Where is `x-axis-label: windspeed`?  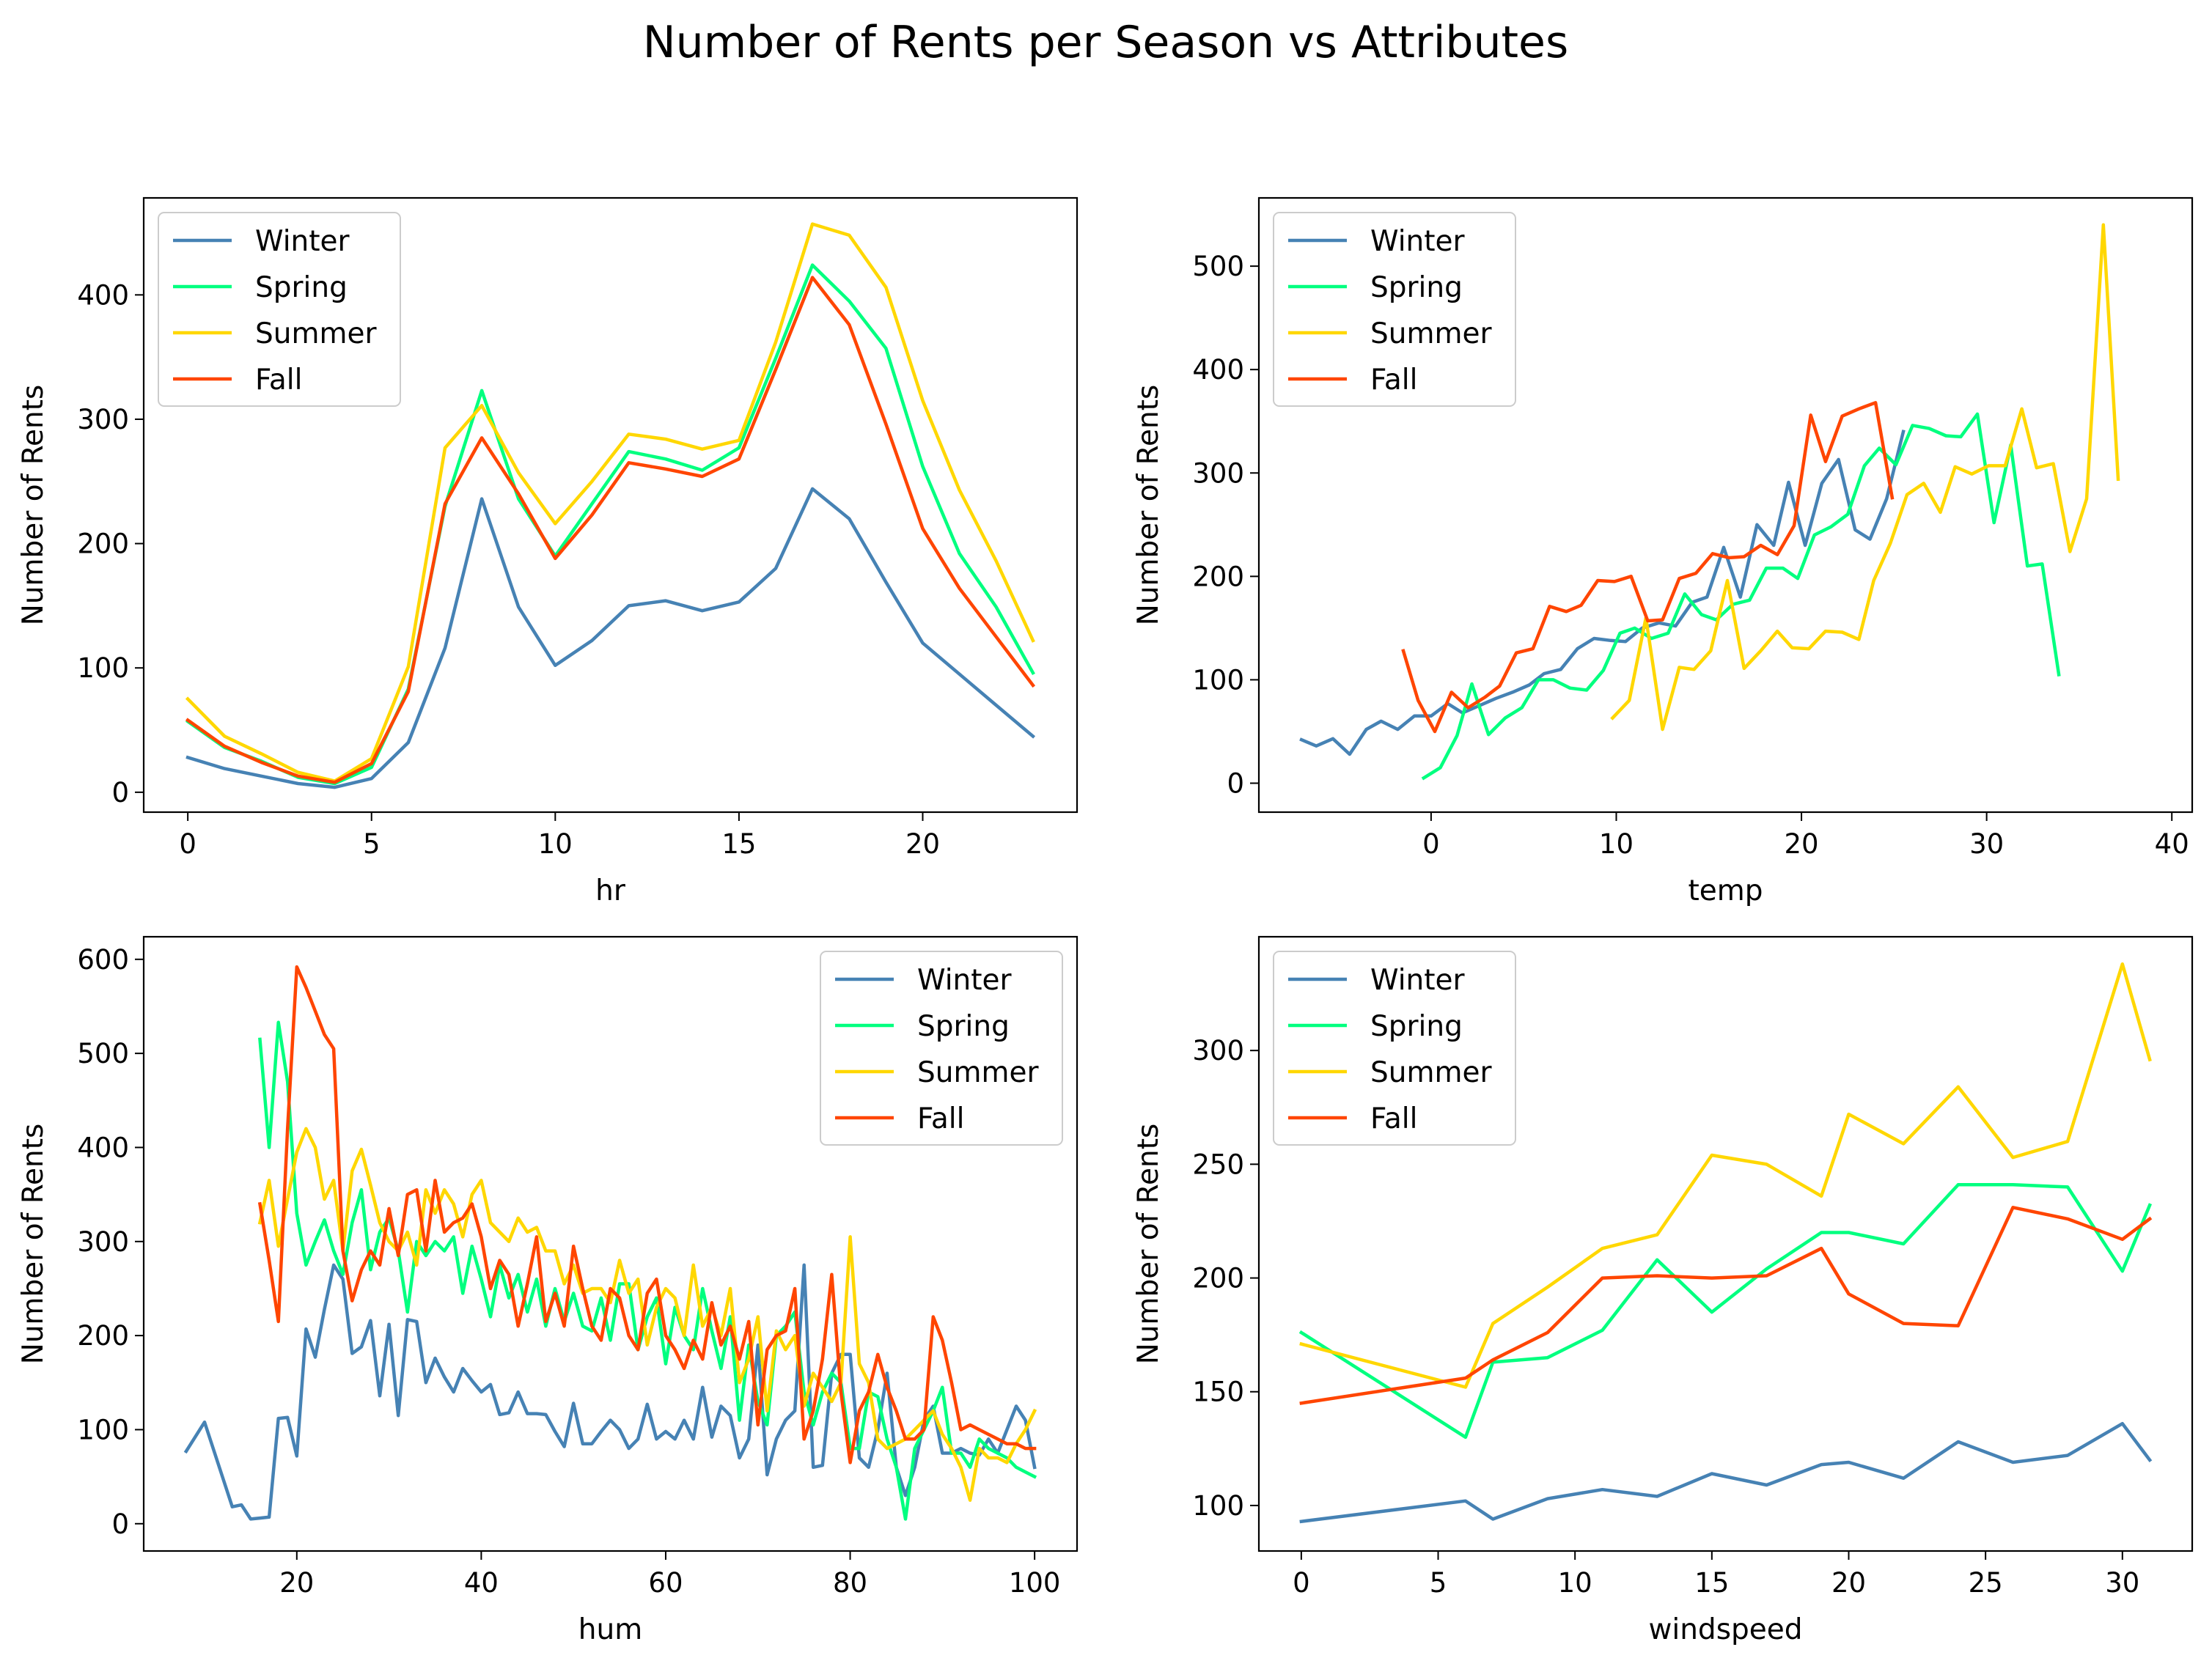
x-axis-label: windspeed is located at coordinates (1725, 1629).